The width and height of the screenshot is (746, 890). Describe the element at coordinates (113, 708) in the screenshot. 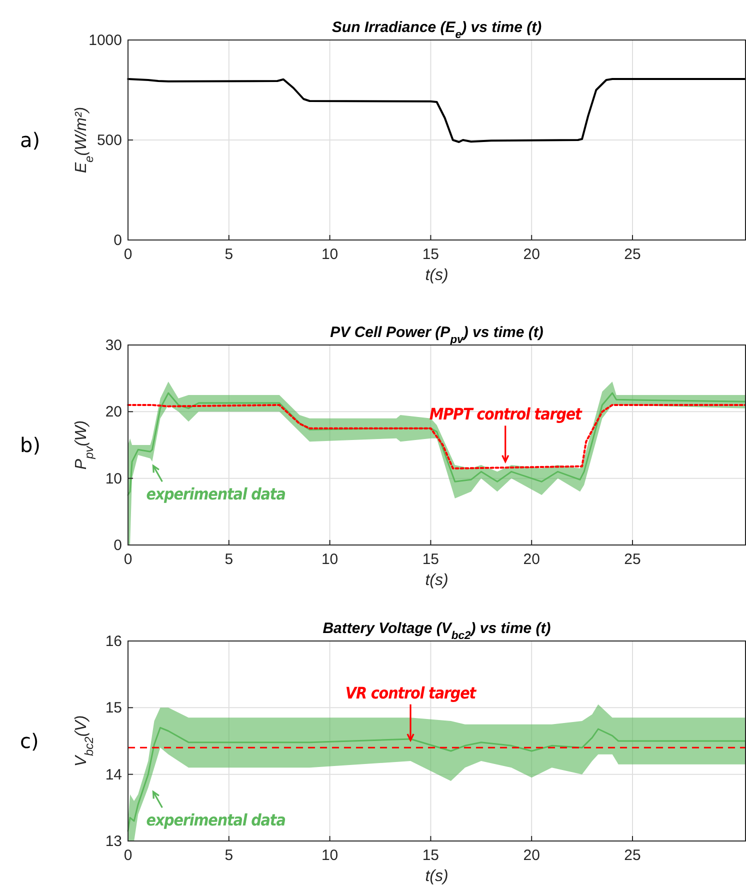

I see `y-tick-label: 15` at that location.